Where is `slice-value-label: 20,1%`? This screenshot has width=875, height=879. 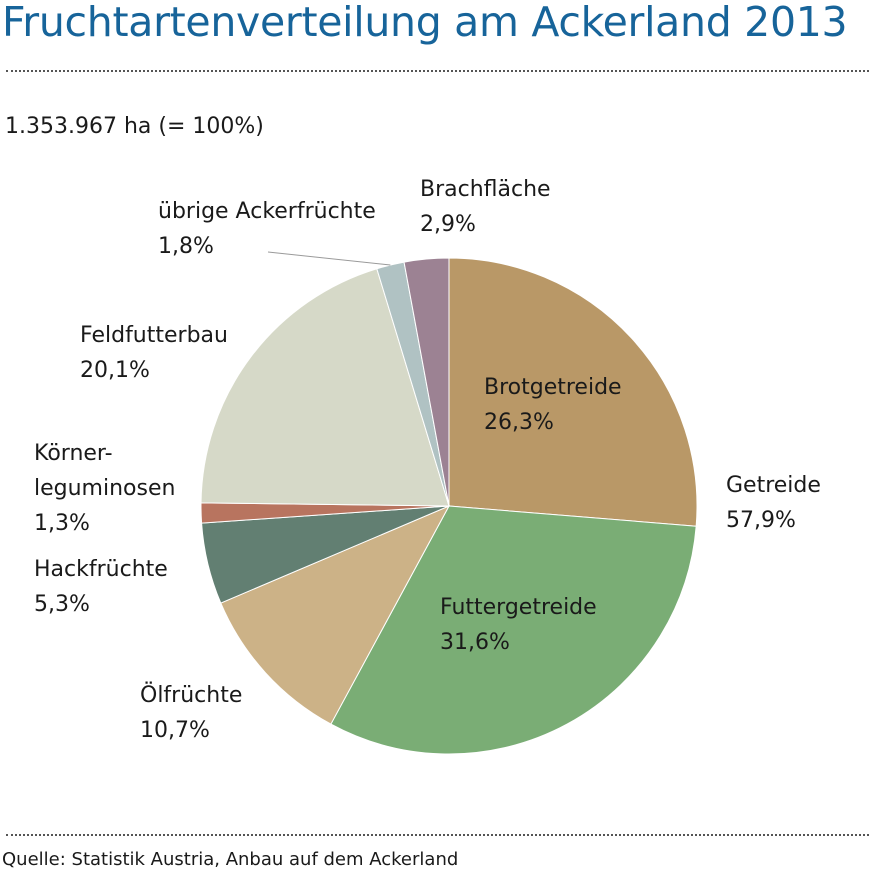 slice-value-label: 20,1% is located at coordinates (115, 370).